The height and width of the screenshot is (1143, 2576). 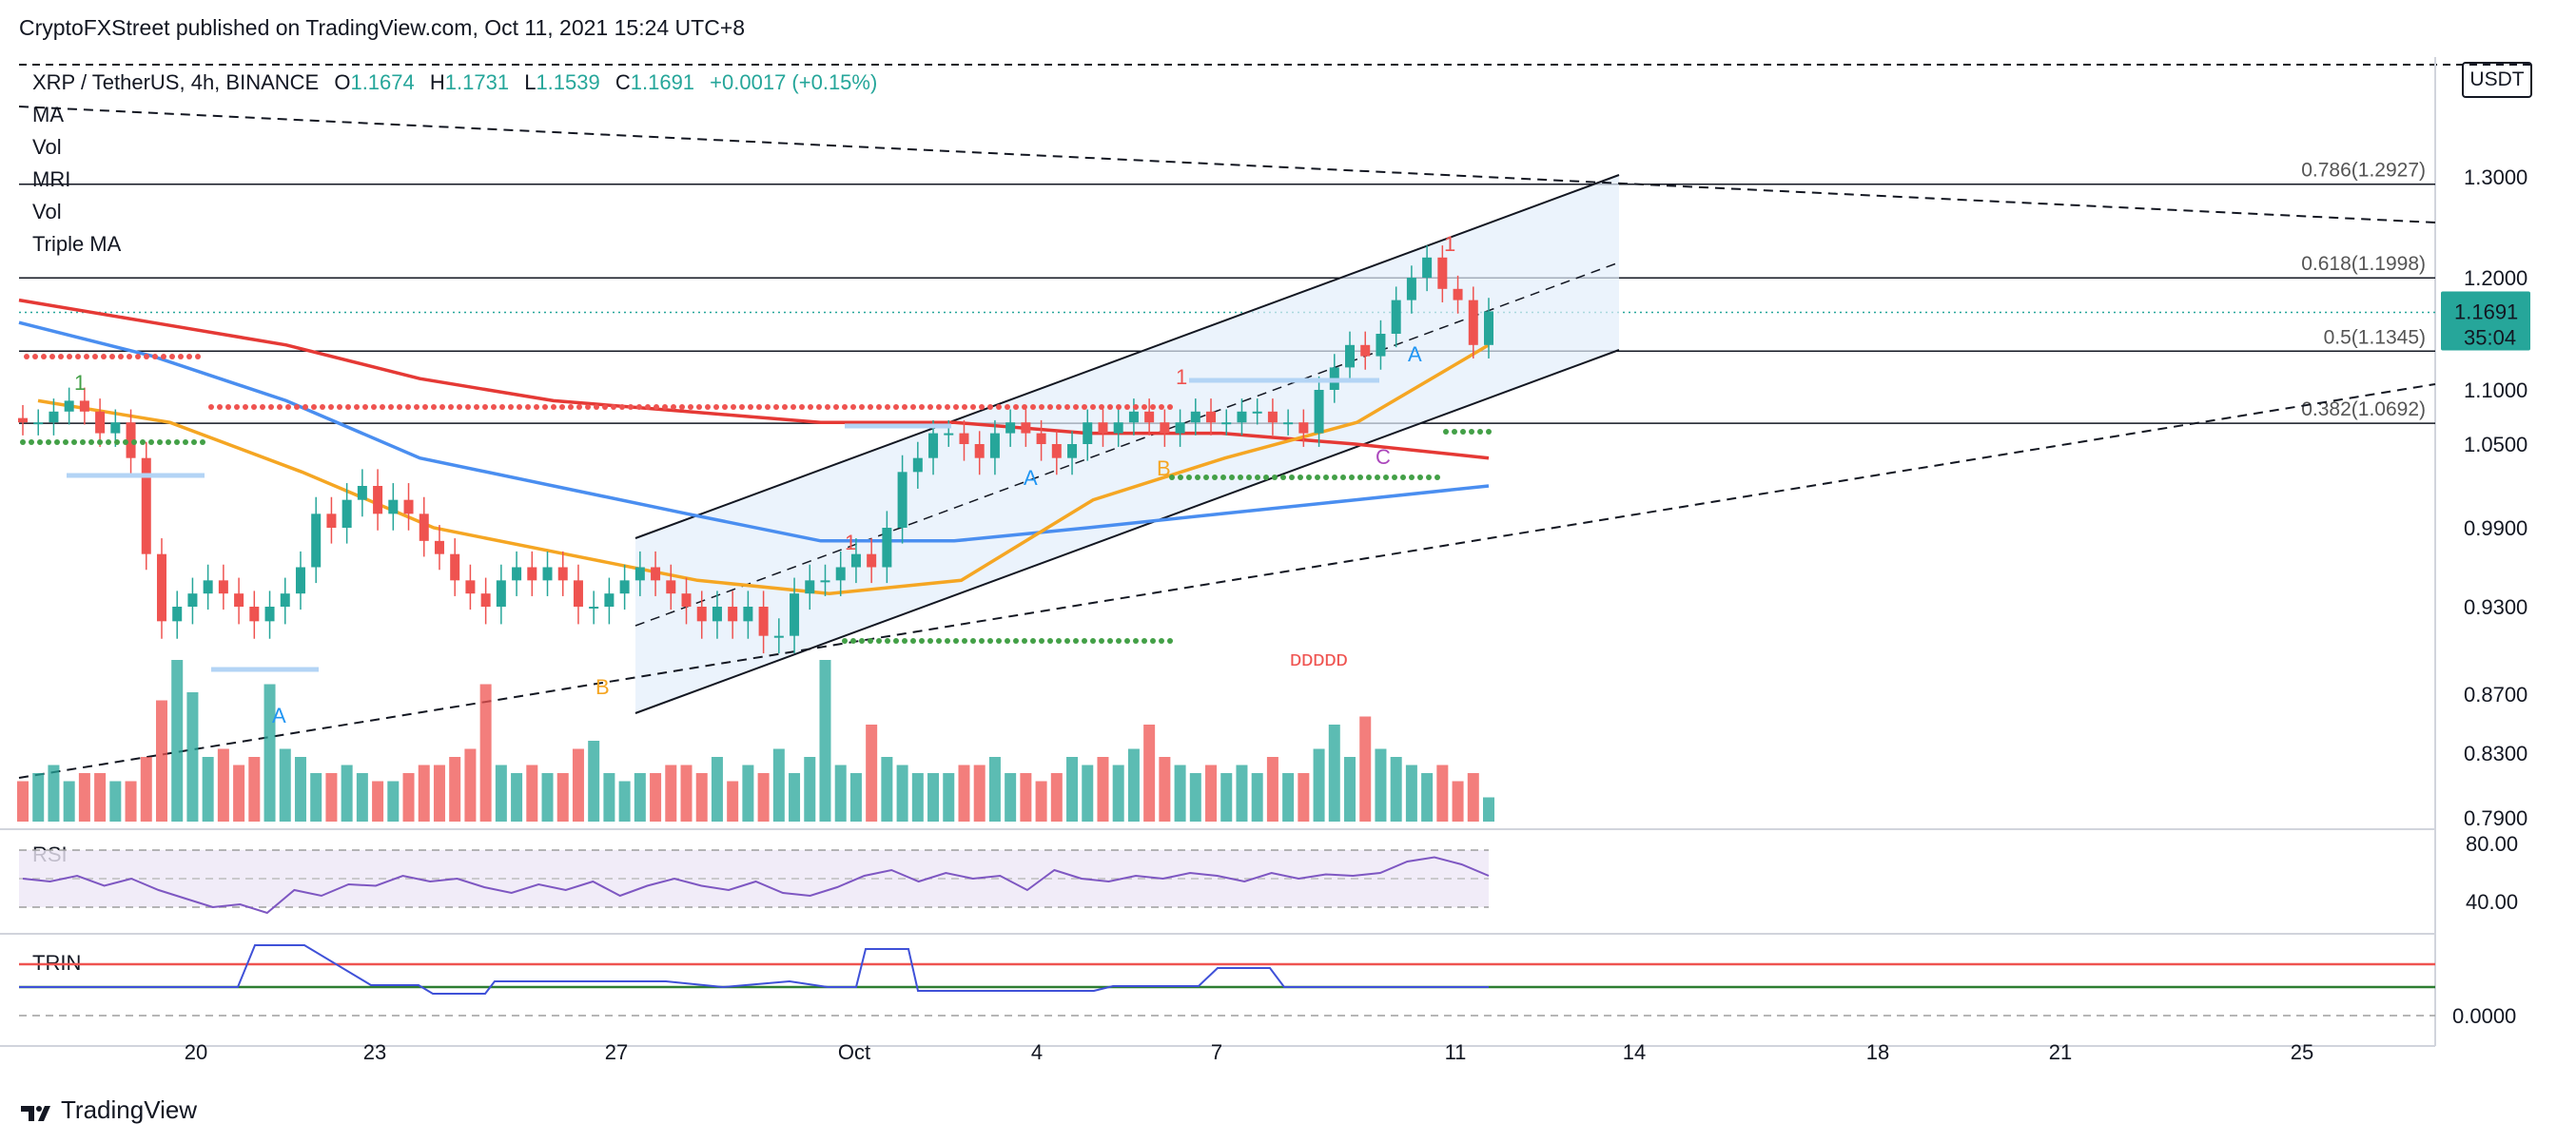 I want to click on rsi-pane, so click(x=755, y=882).